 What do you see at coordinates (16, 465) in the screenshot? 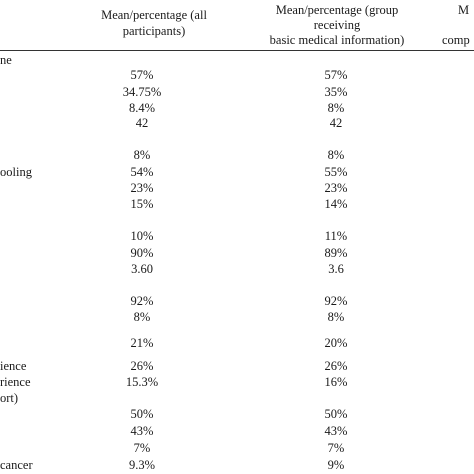
I see `row-label: cancer` at bounding box center [16, 465].